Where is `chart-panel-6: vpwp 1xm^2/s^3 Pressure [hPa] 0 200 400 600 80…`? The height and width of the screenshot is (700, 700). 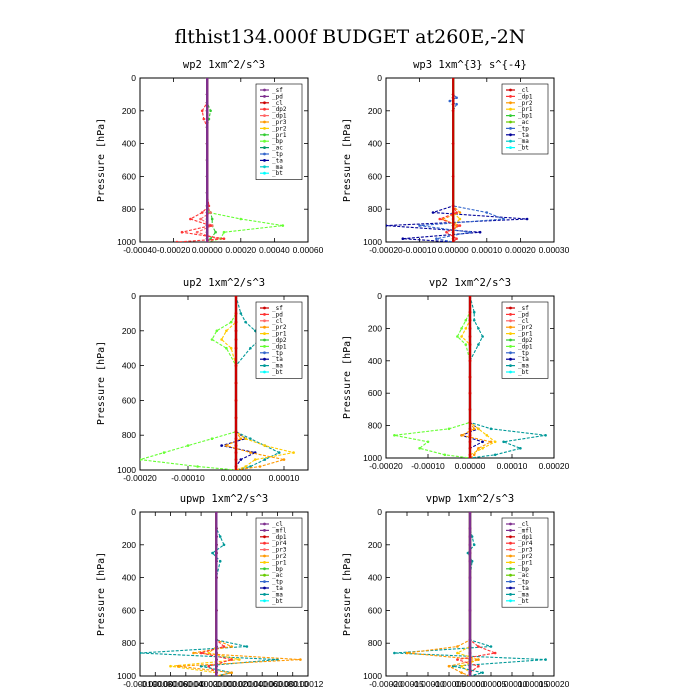
chart-panel-6: vpwp 1xm^2/s^3 Pressure [hPa] 0 200 400 600 80… is located at coordinates (456, 591).